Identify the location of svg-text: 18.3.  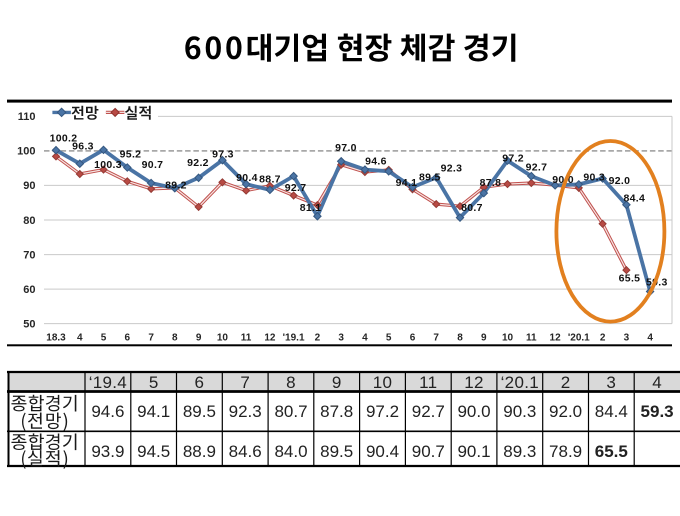
(56, 338).